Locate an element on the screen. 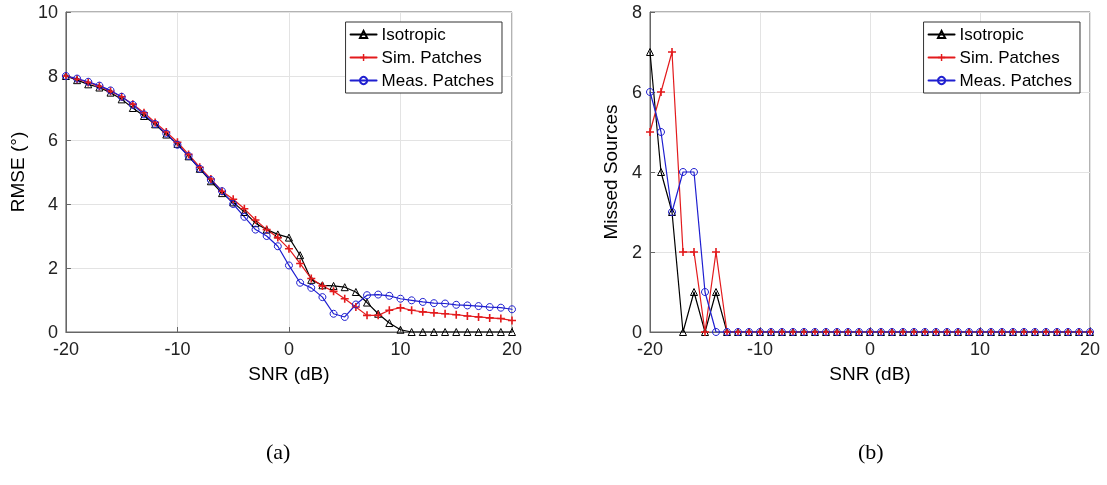 This screenshot has width=1107, height=485. x-tick-label: 20 is located at coordinates (512, 349).